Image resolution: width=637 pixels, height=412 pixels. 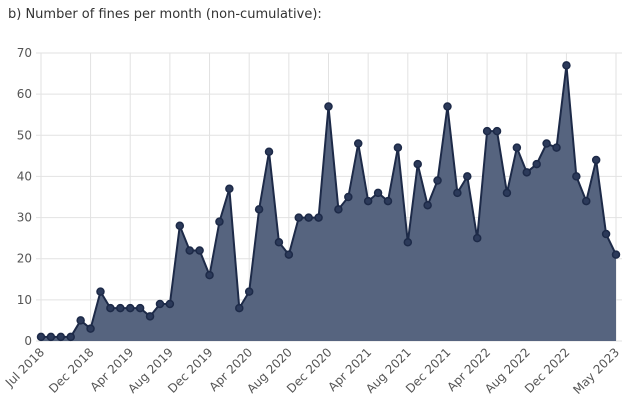 I want to click on x-tick-label: Jul 2018, so click(x=24, y=367).